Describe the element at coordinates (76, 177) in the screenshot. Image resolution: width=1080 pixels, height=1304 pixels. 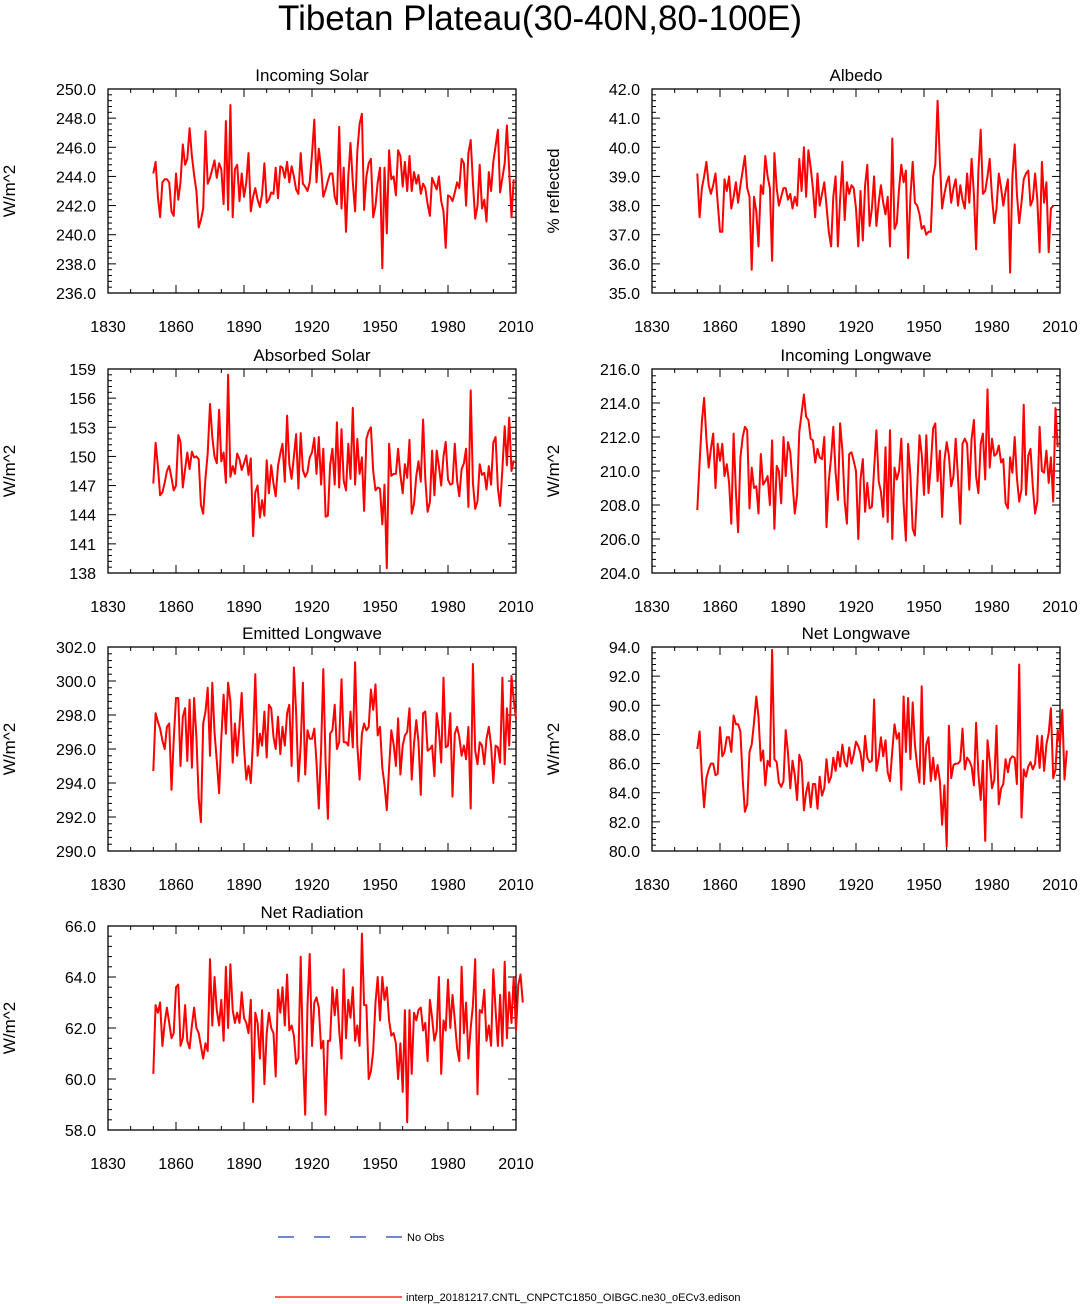
I see `y-tick-label: 244.0` at that location.